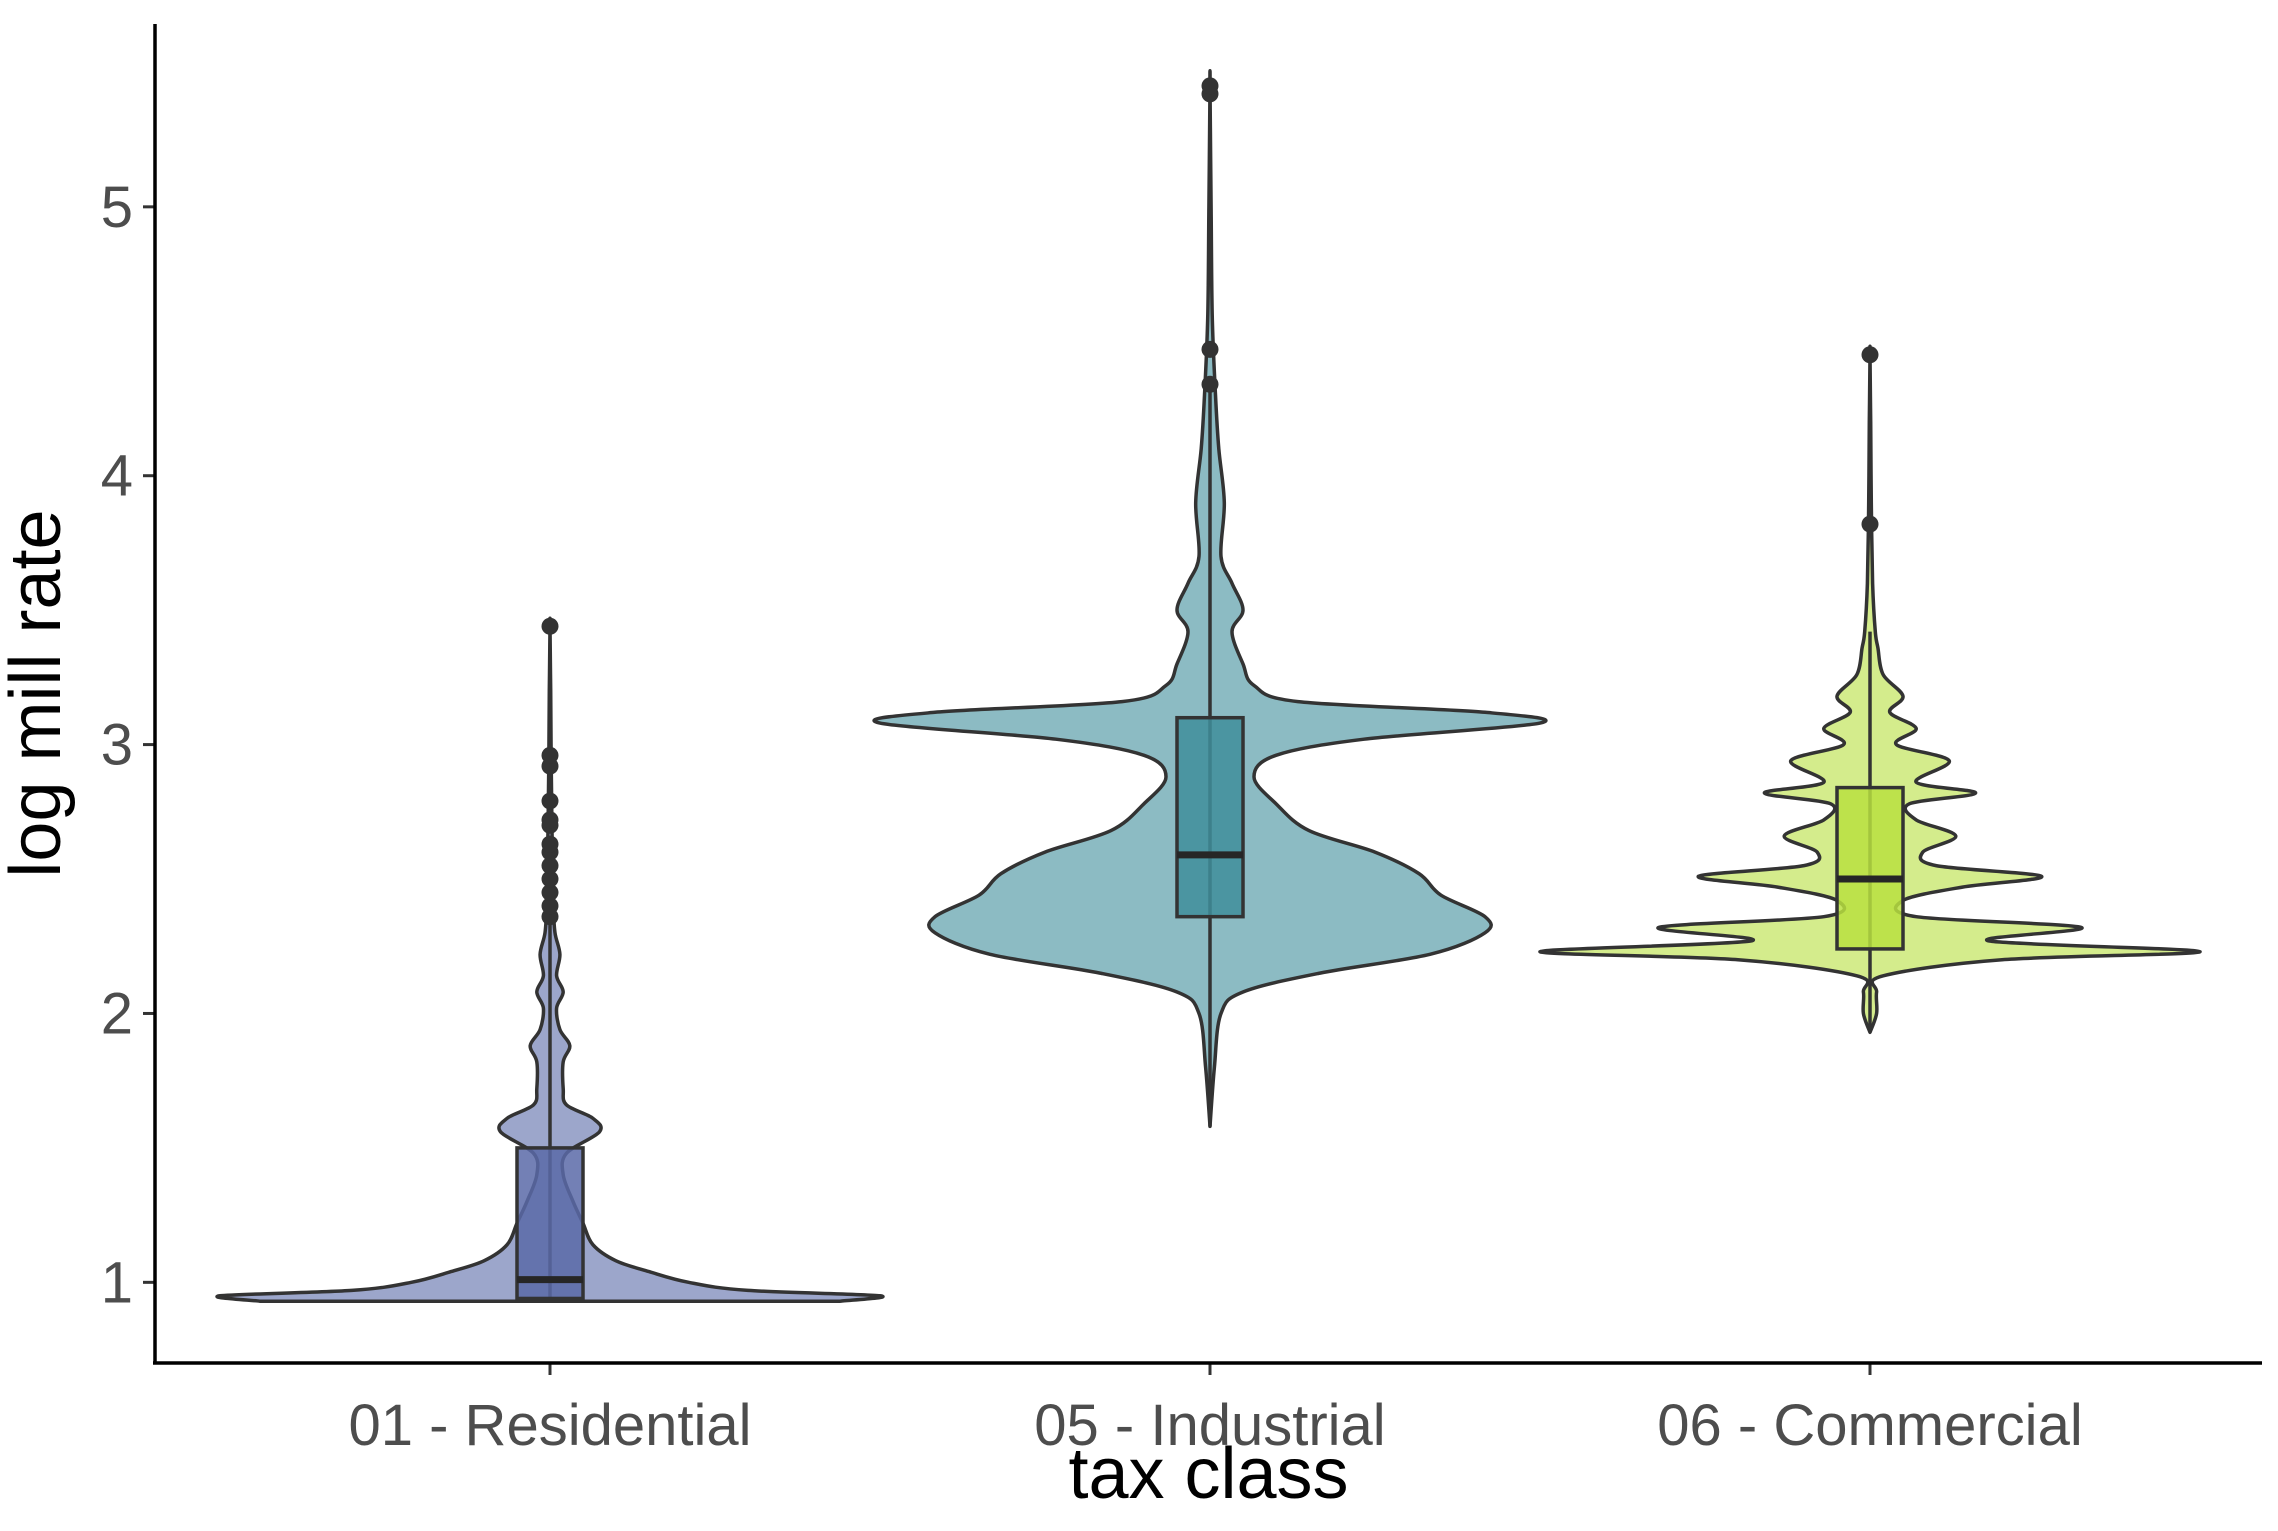 The width and height of the screenshot is (2278, 1531). Describe the element at coordinates (1208, 1474) in the screenshot. I see `x-axis-title: tax class` at that location.